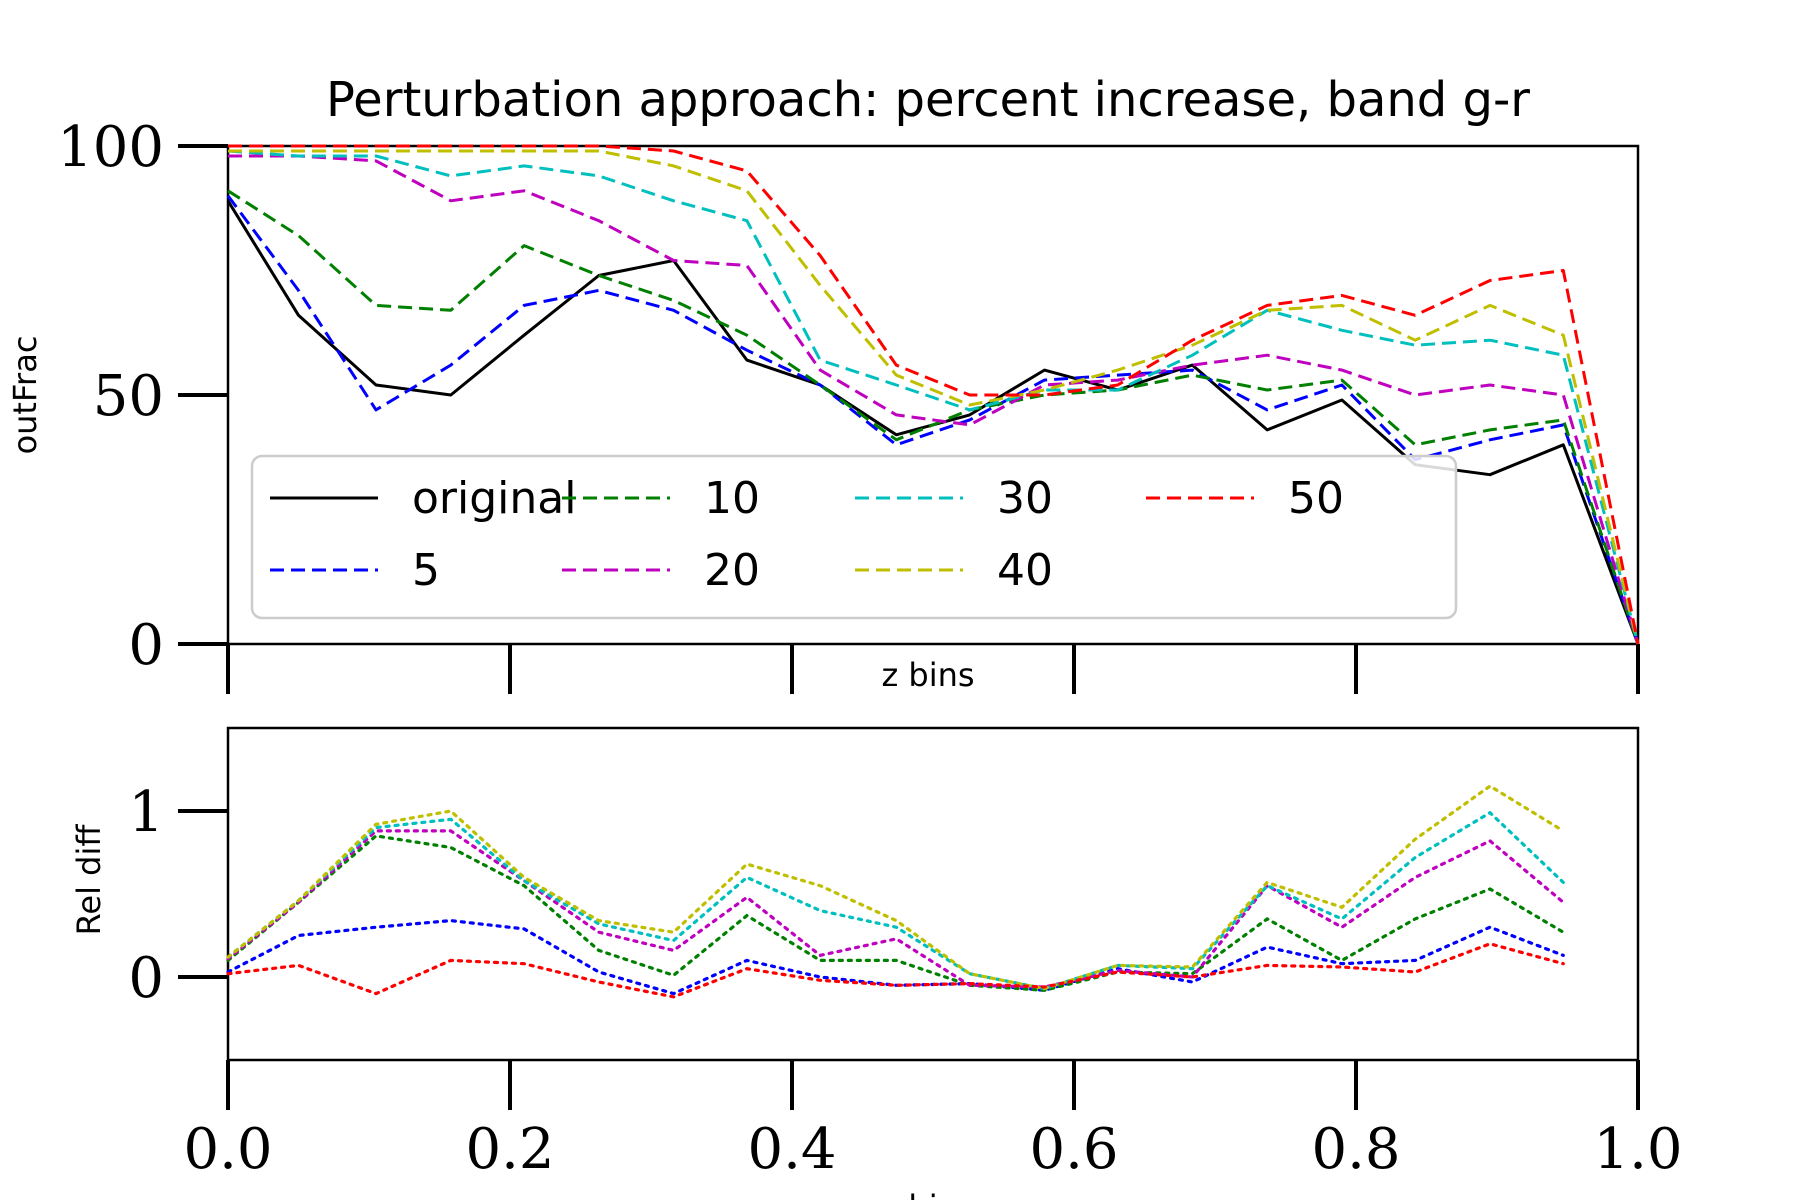 This screenshot has width=1800, height=1200. What do you see at coordinates (732, 498) in the screenshot?
I see `legend-label: 10` at bounding box center [732, 498].